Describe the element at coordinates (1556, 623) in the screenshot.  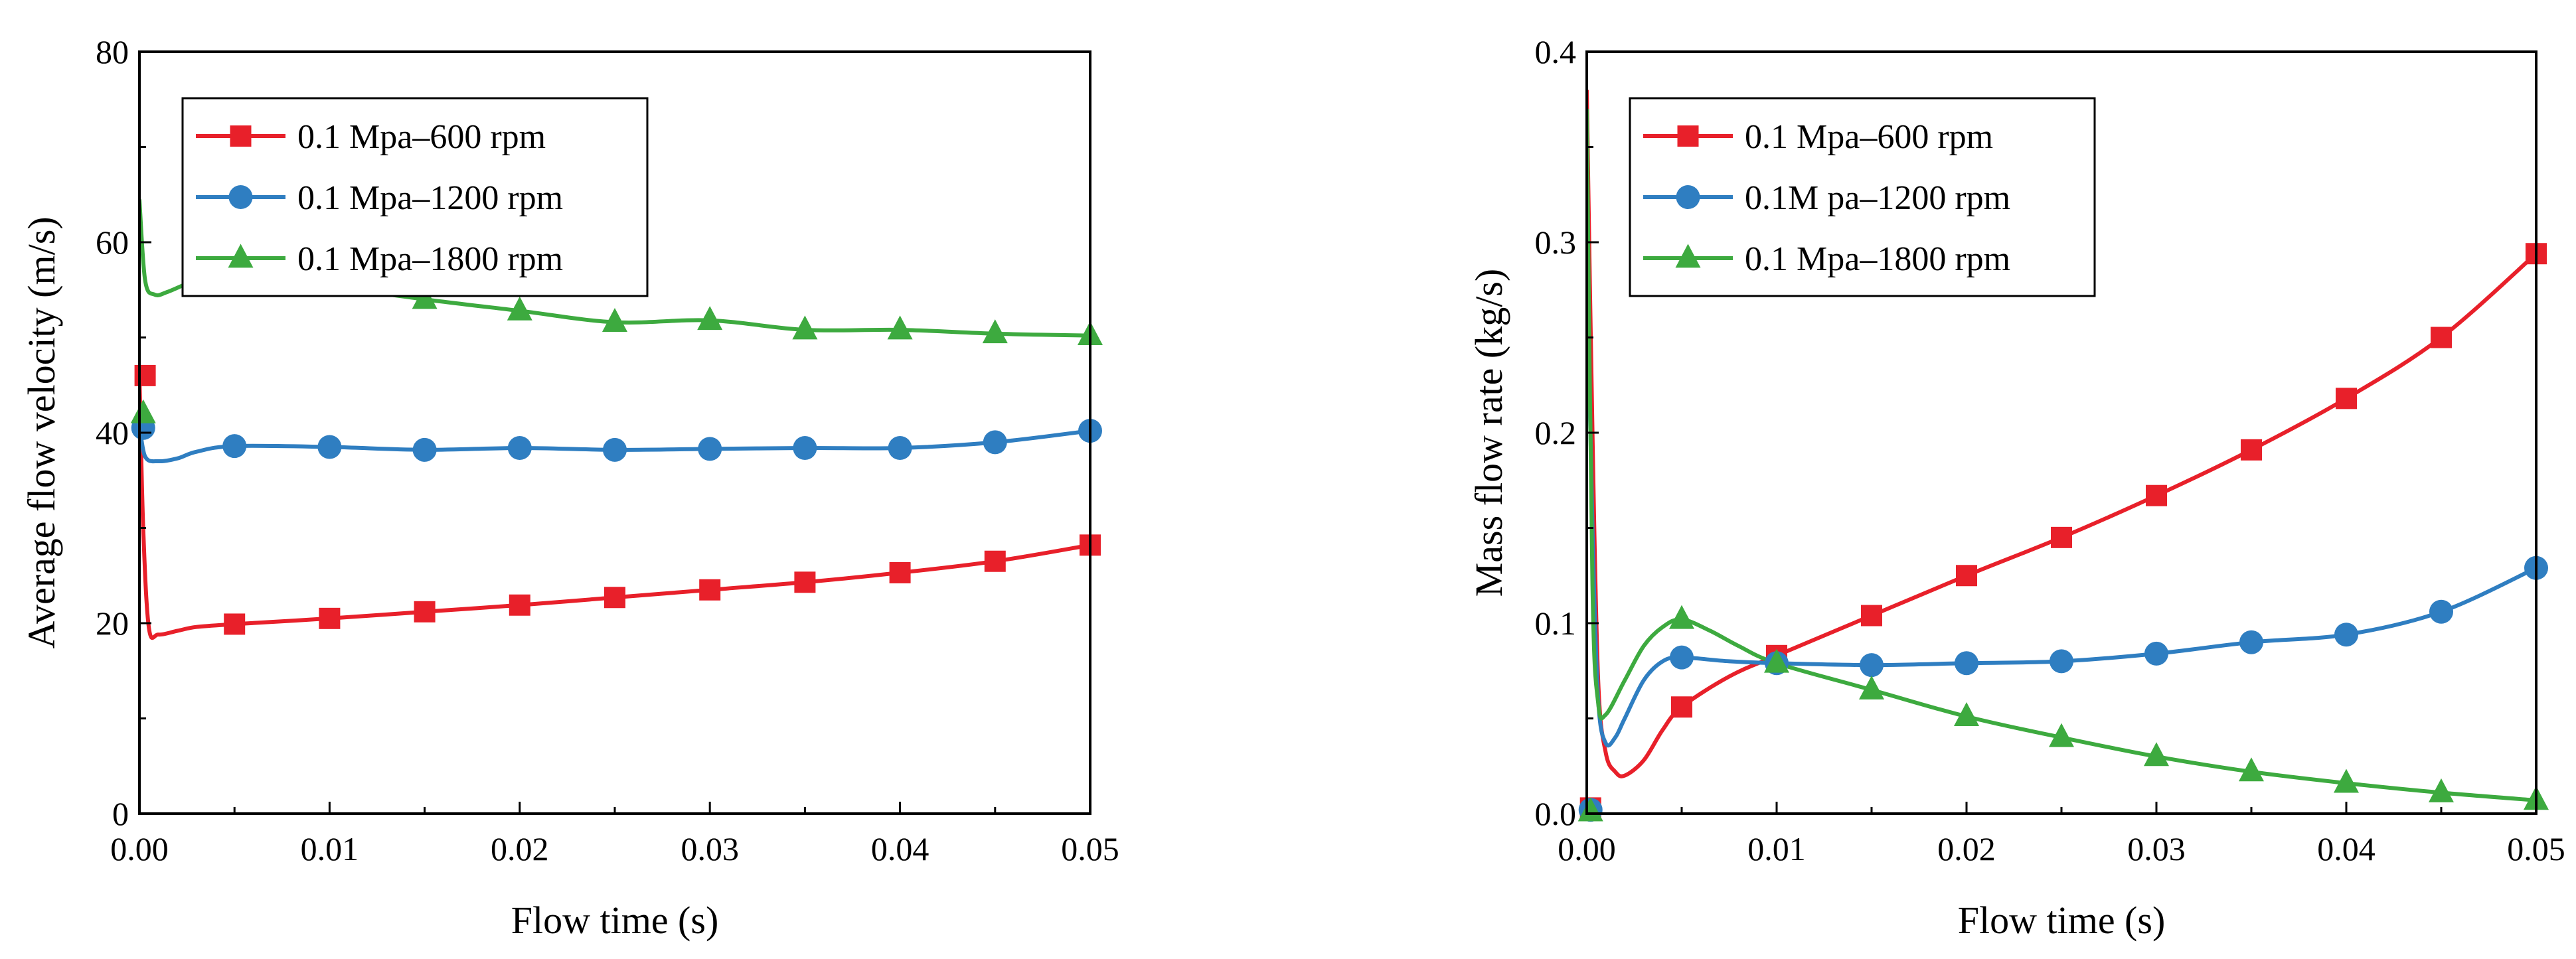
I see `y-tick-label: 0.1` at that location.